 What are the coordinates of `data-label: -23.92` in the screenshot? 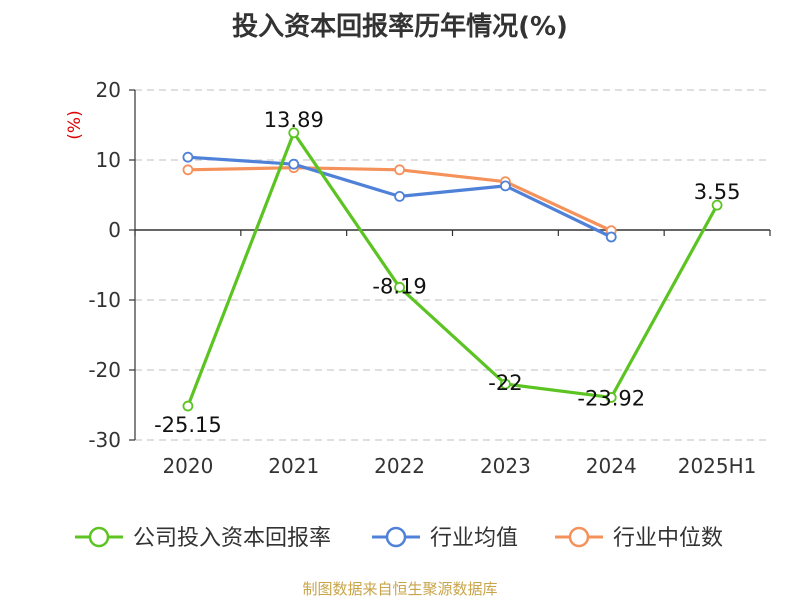 It's located at (611, 398).